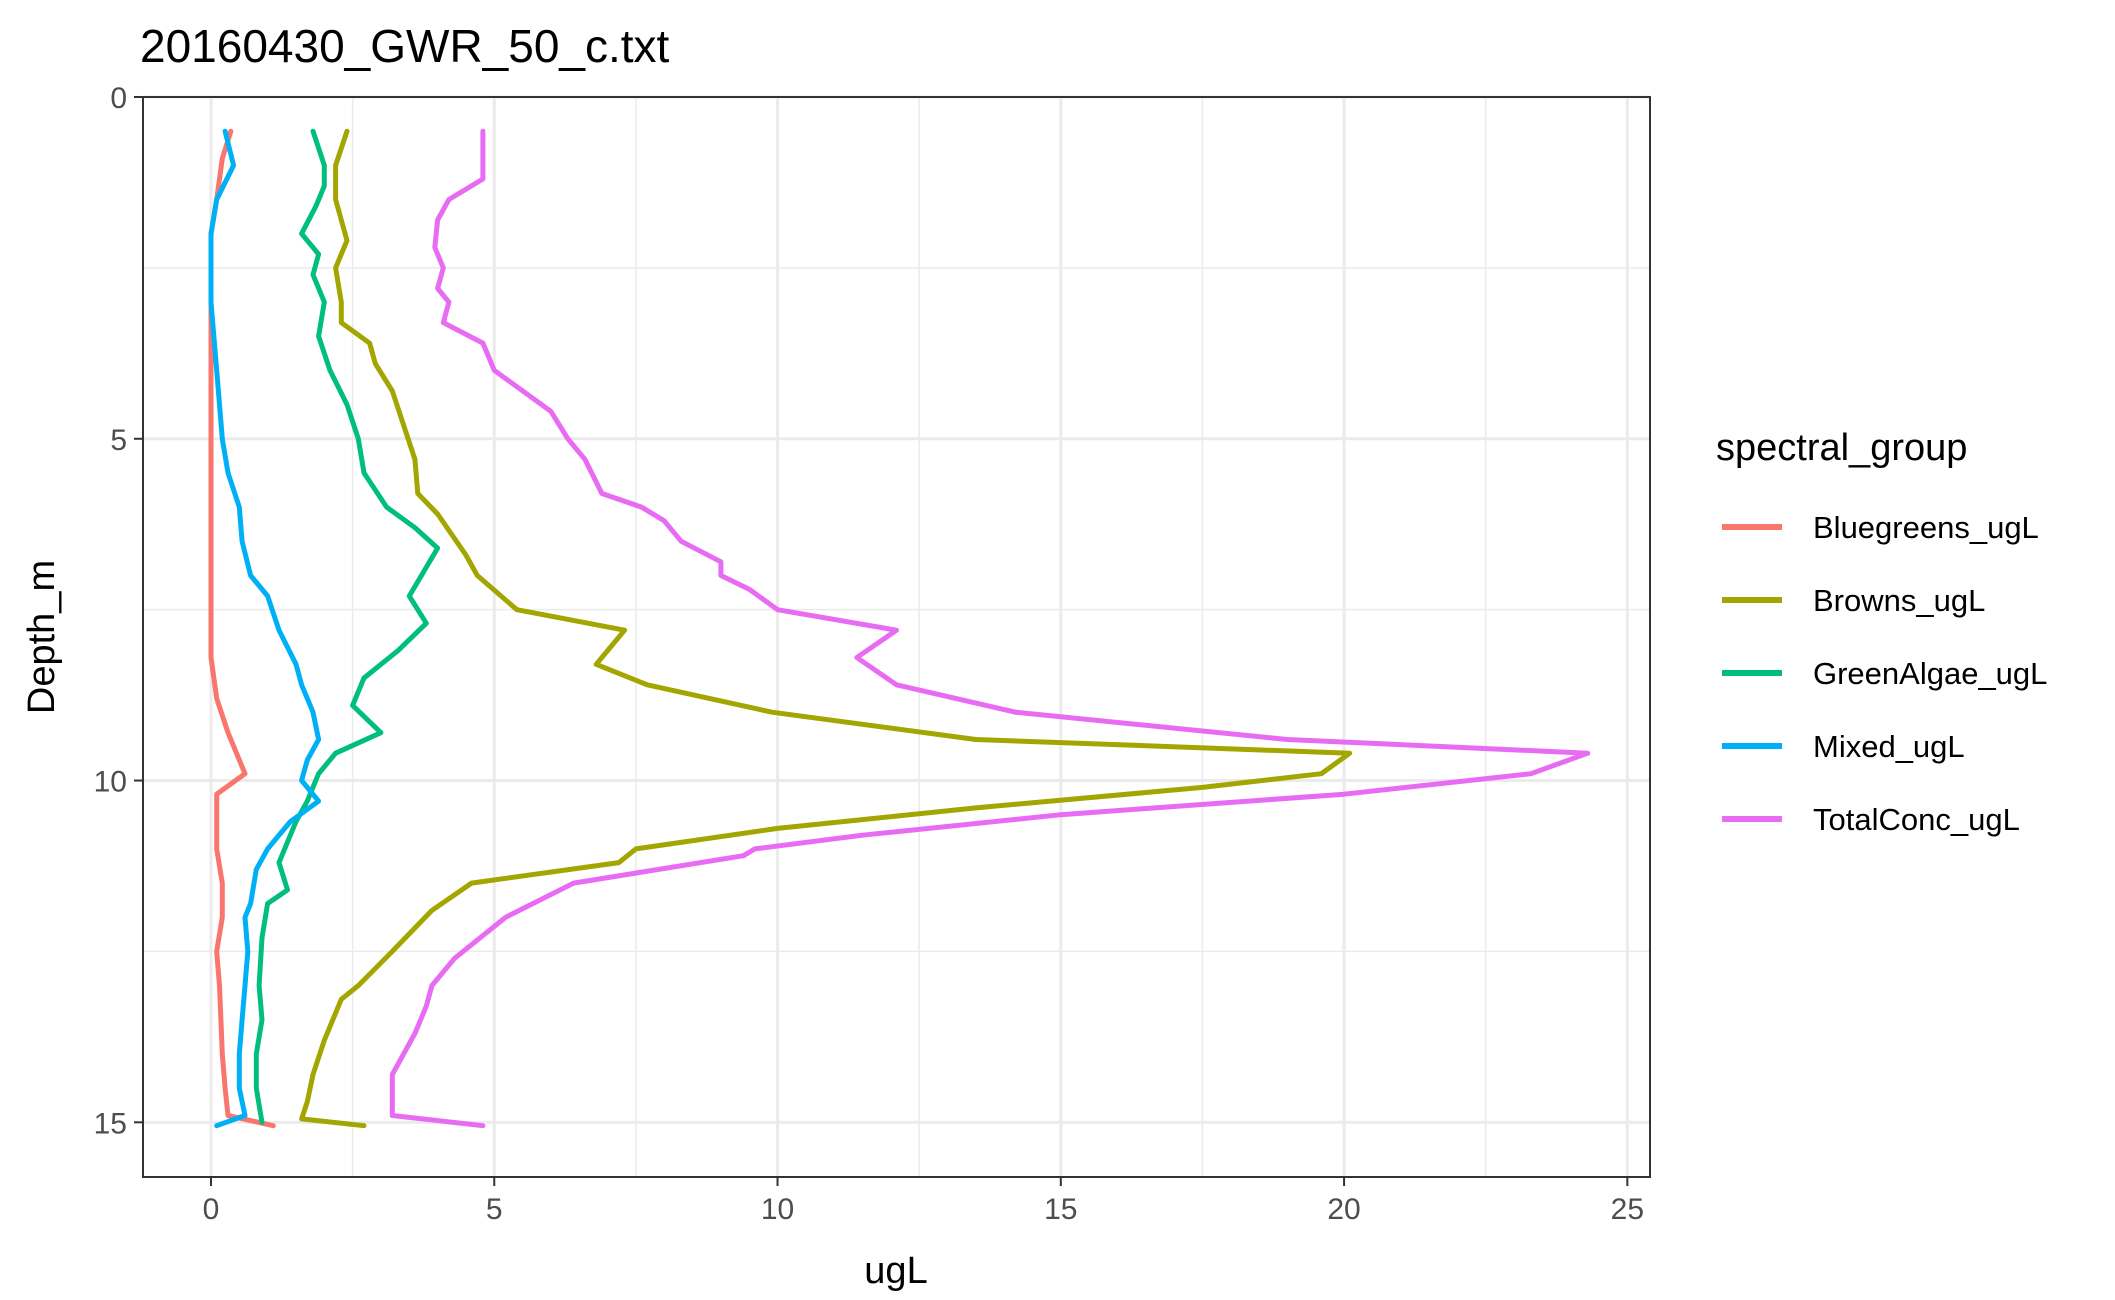 This screenshot has width=2115, height=1300. I want to click on legend-label: Bluegreens_ugL, so click(1926, 527).